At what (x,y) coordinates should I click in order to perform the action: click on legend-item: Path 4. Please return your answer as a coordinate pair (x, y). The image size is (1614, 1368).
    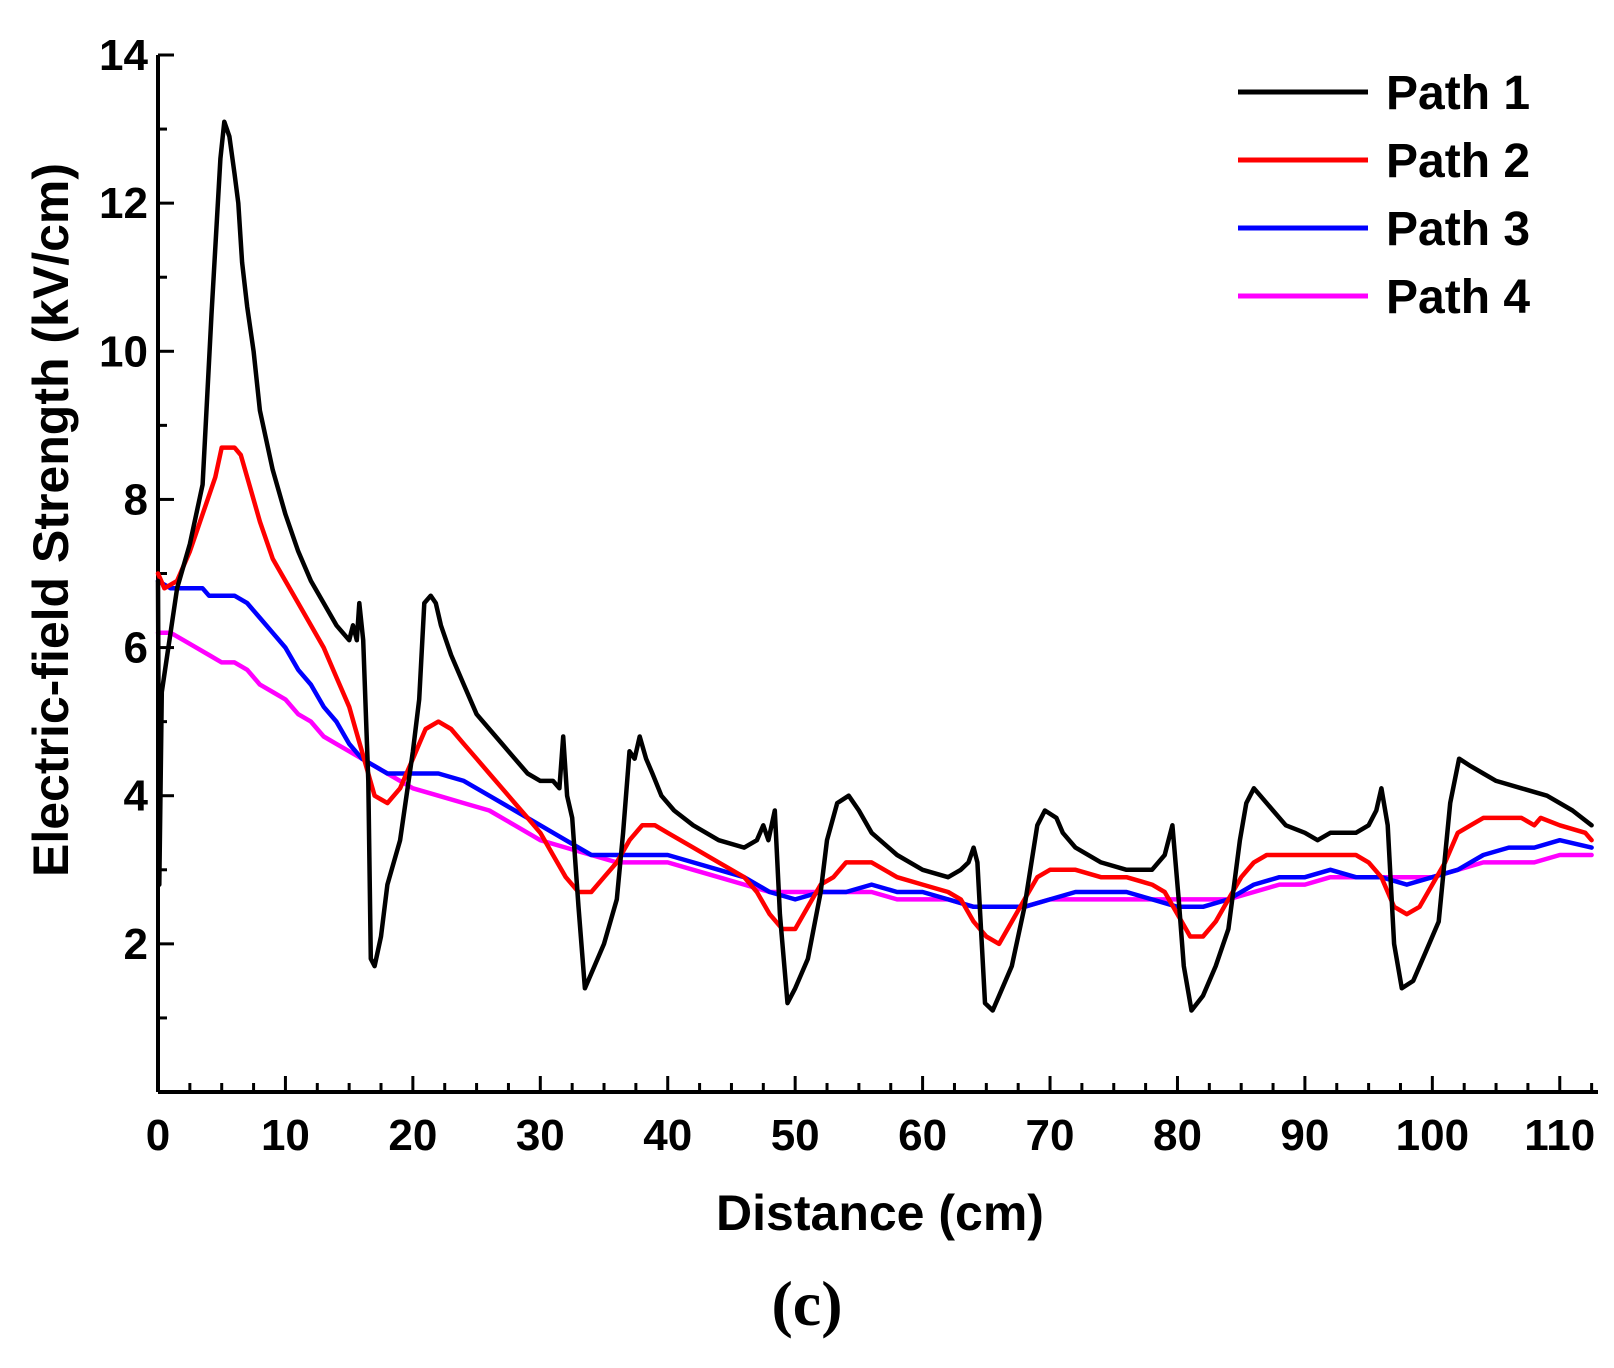
    Looking at the image, I should click on (1384, 297).